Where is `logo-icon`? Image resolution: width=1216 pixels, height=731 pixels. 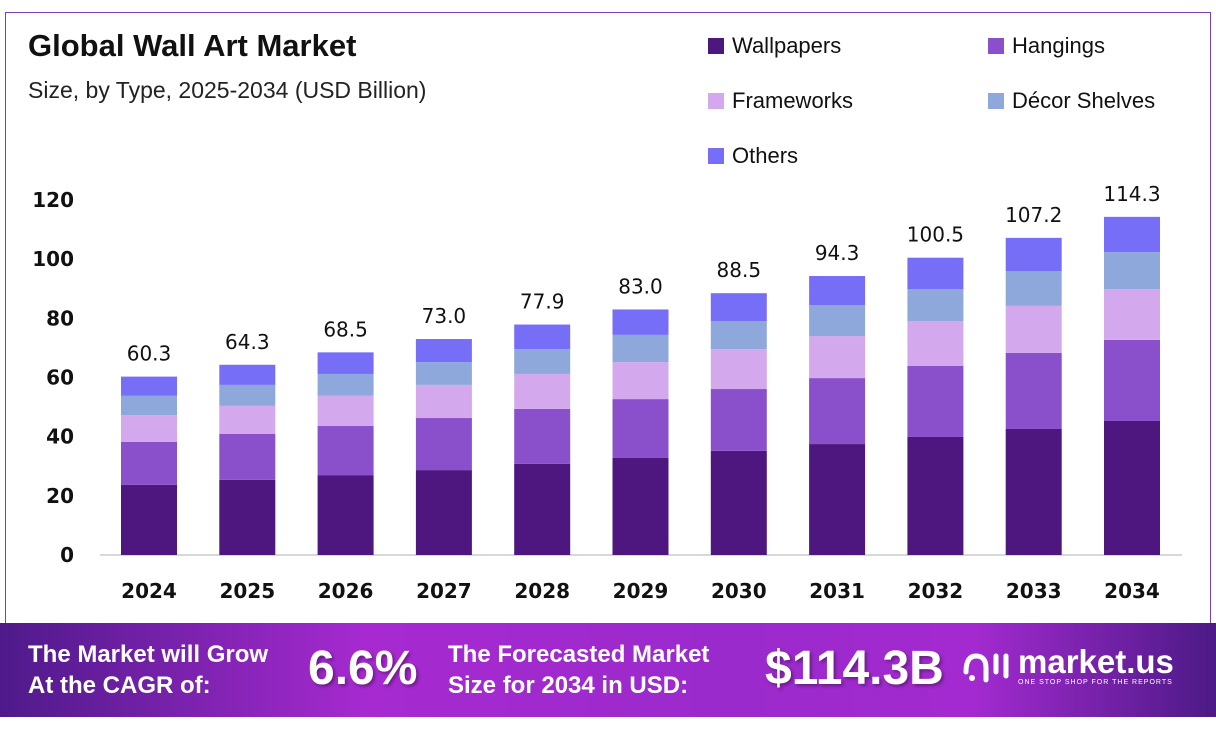 logo-icon is located at coordinates (986, 667).